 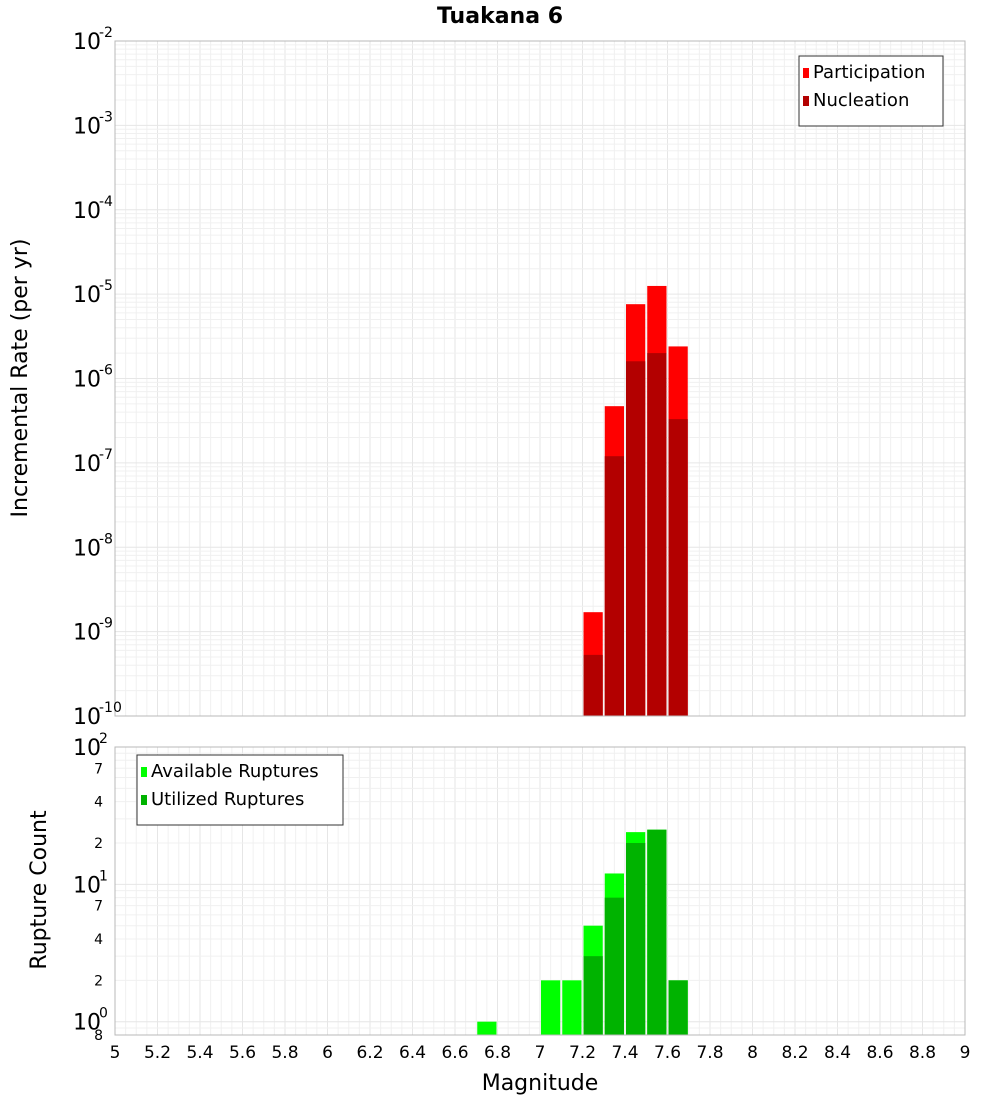 I want to click on rate-y-tick-exponent: -8, so click(x=106, y=539).